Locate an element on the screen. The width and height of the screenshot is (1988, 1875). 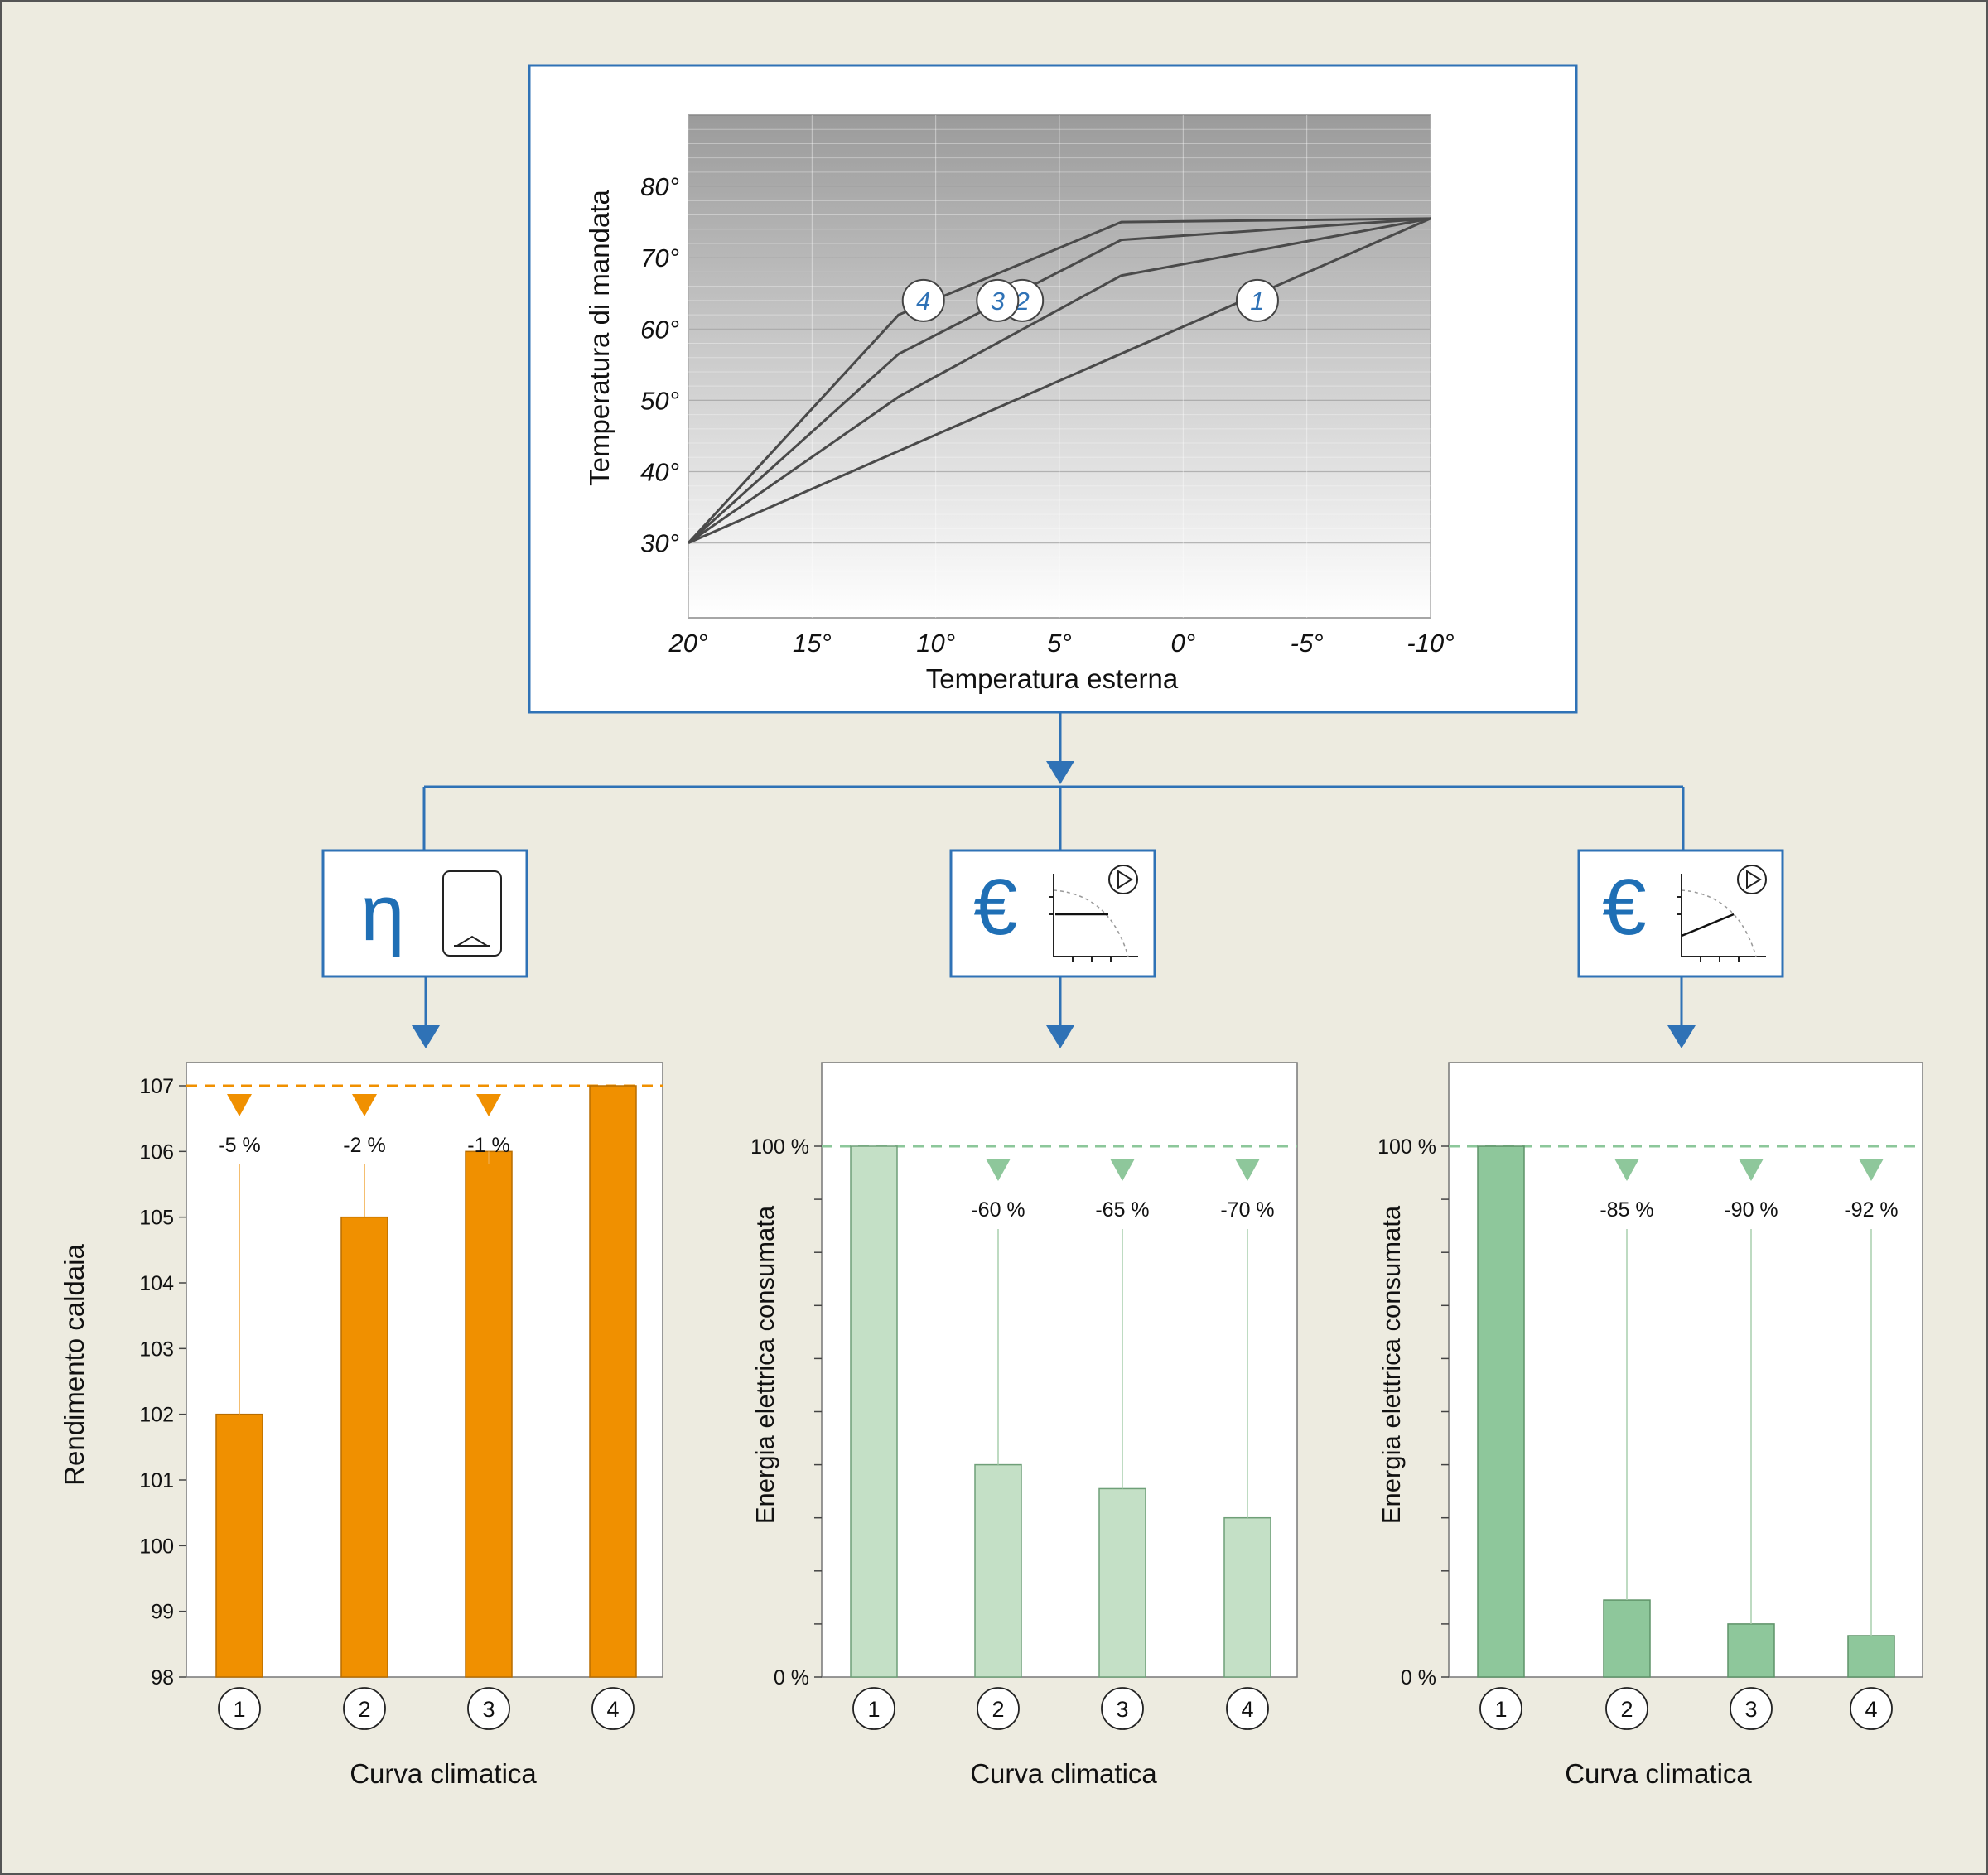
curve-marker-label: 3 is located at coordinates (998, 301).